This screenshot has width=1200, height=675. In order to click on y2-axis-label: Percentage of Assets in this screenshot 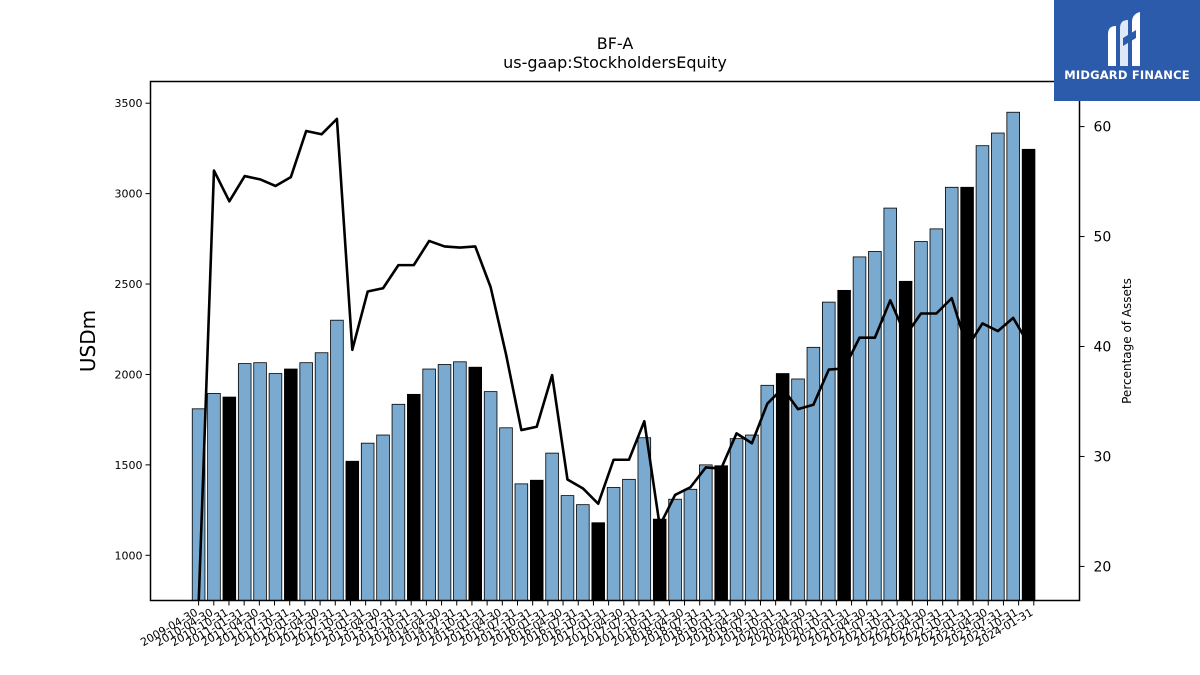, I will do `click(1127, 341)`.